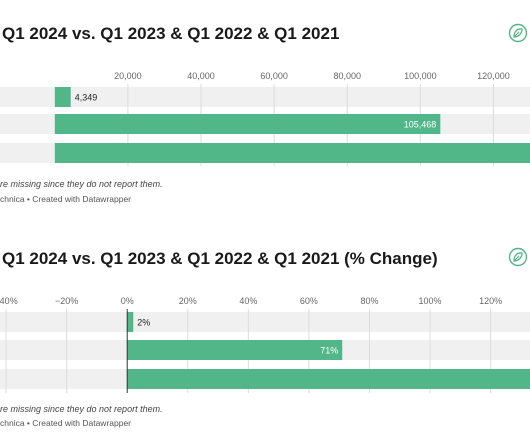 Image resolution: width=530 pixels, height=442 pixels. I want to click on x-tick-label: 0%, so click(127, 301).